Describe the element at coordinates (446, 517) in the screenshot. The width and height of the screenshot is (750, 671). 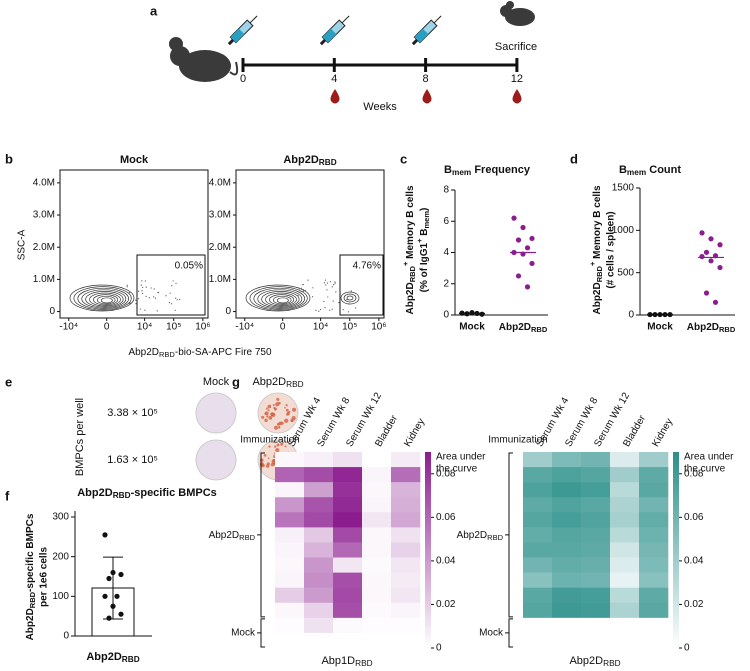
I see `colorbar-tick-label: 0.06` at that location.